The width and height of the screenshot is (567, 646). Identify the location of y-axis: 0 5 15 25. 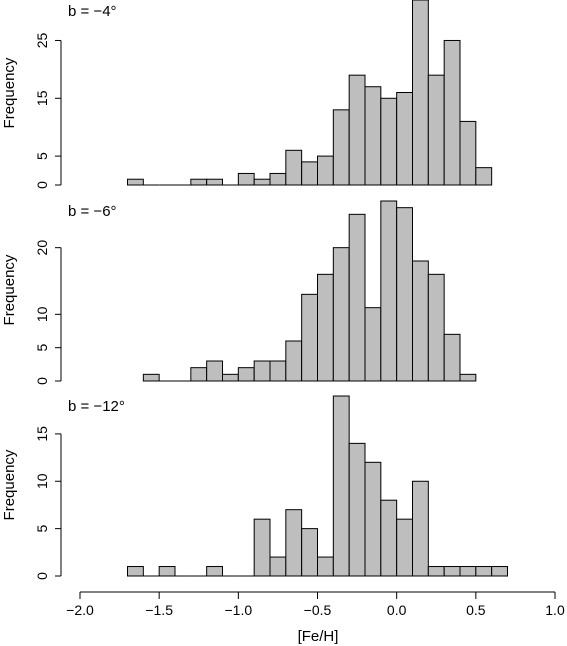
(48, 110).